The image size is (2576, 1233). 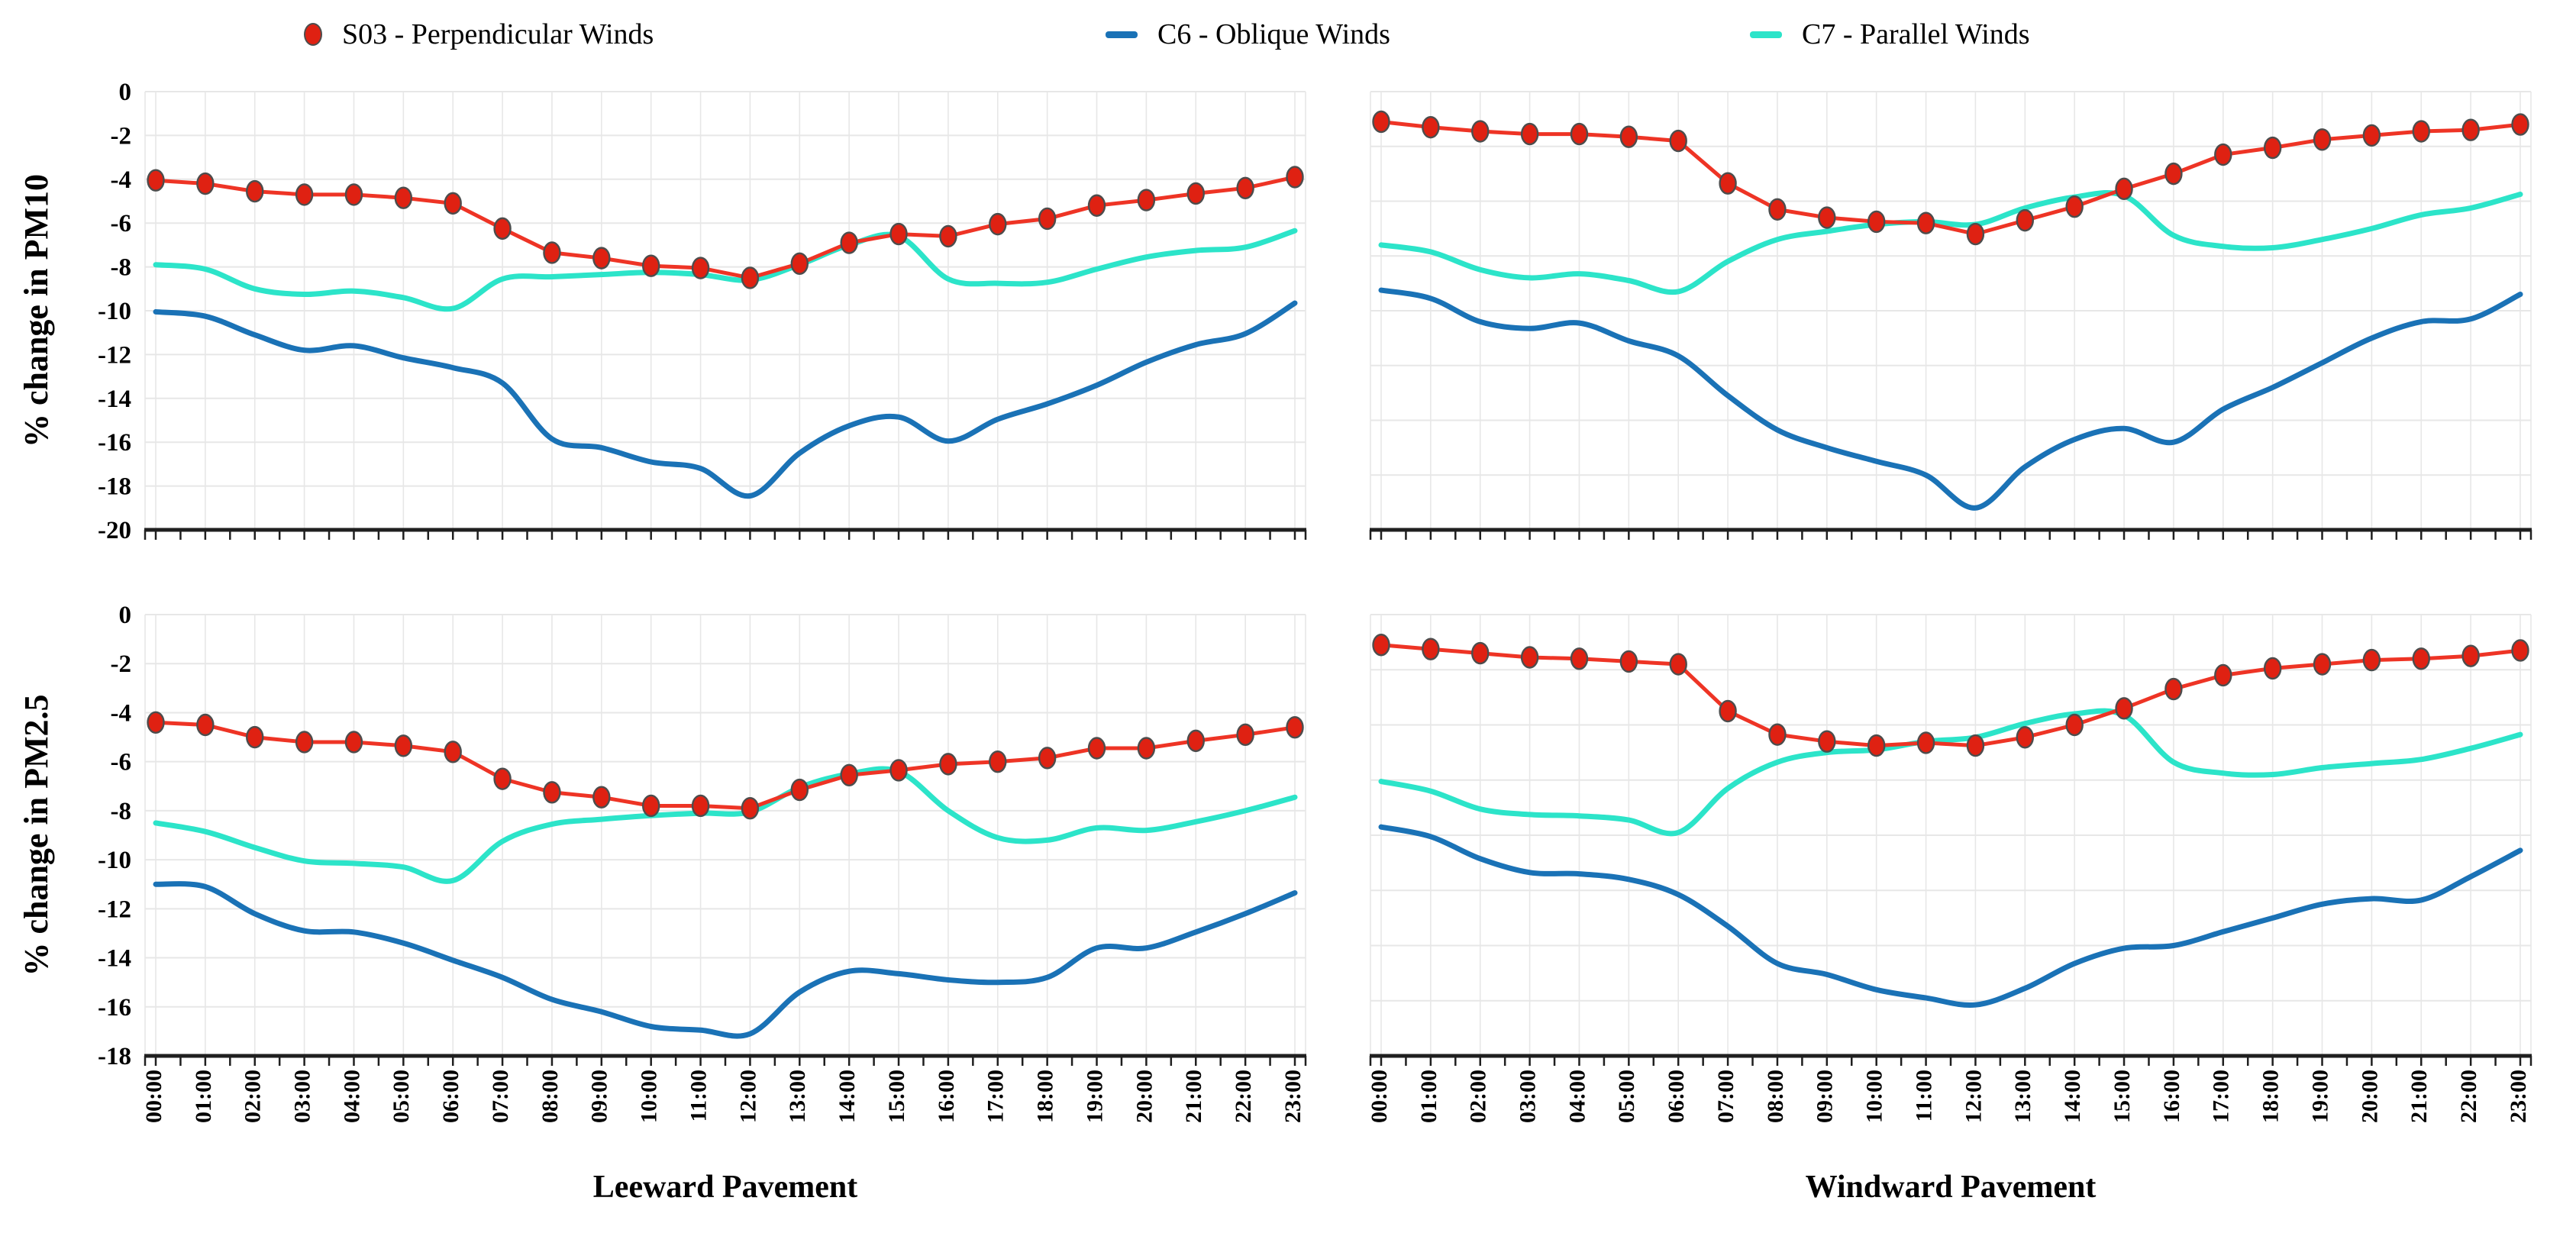 What do you see at coordinates (1766, 34) in the screenshot?
I see `cyan-dash-marker-icon` at bounding box center [1766, 34].